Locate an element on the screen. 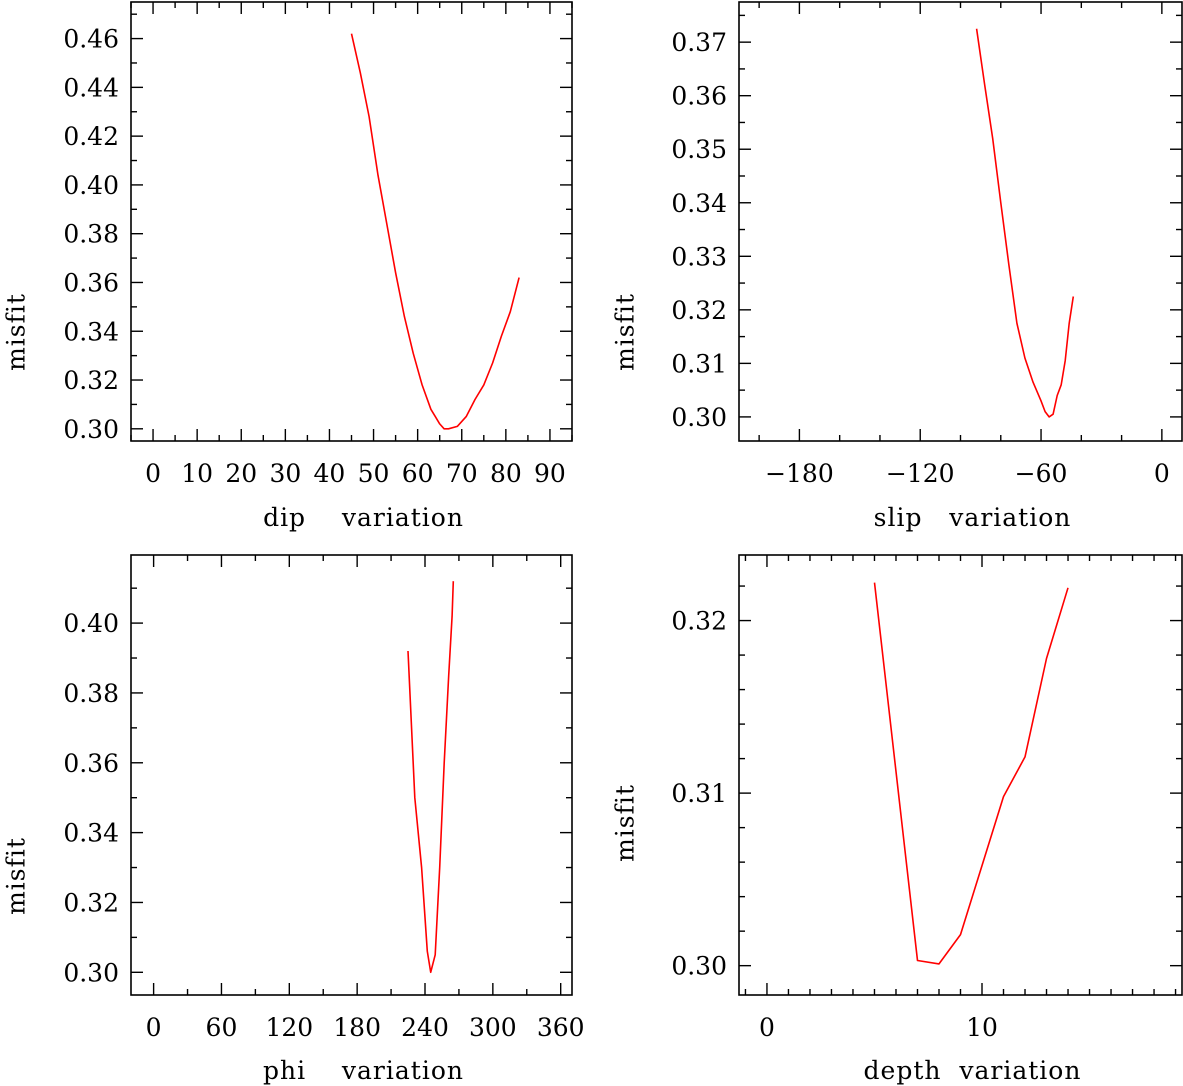  x-tick-label: 360 is located at coordinates (561, 1027).